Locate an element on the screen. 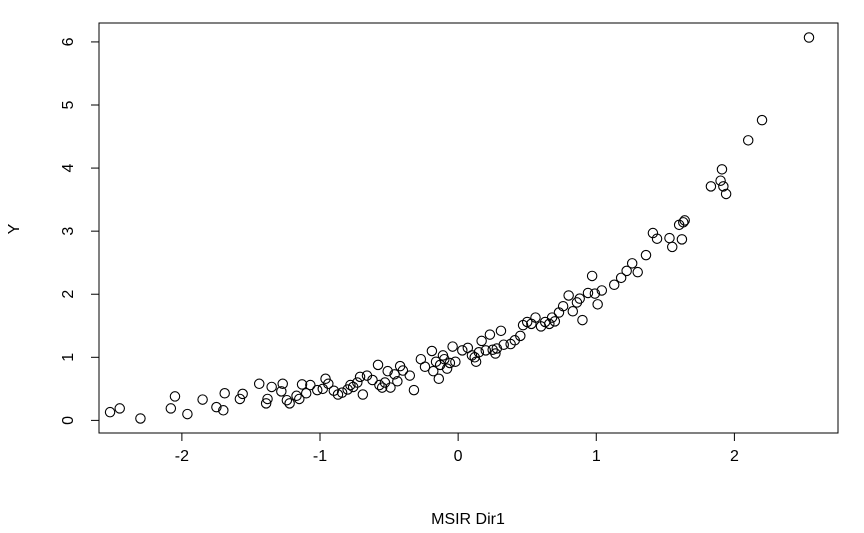 The height and width of the screenshot is (533, 864). y-tick-label: 4 is located at coordinates (68, 168).